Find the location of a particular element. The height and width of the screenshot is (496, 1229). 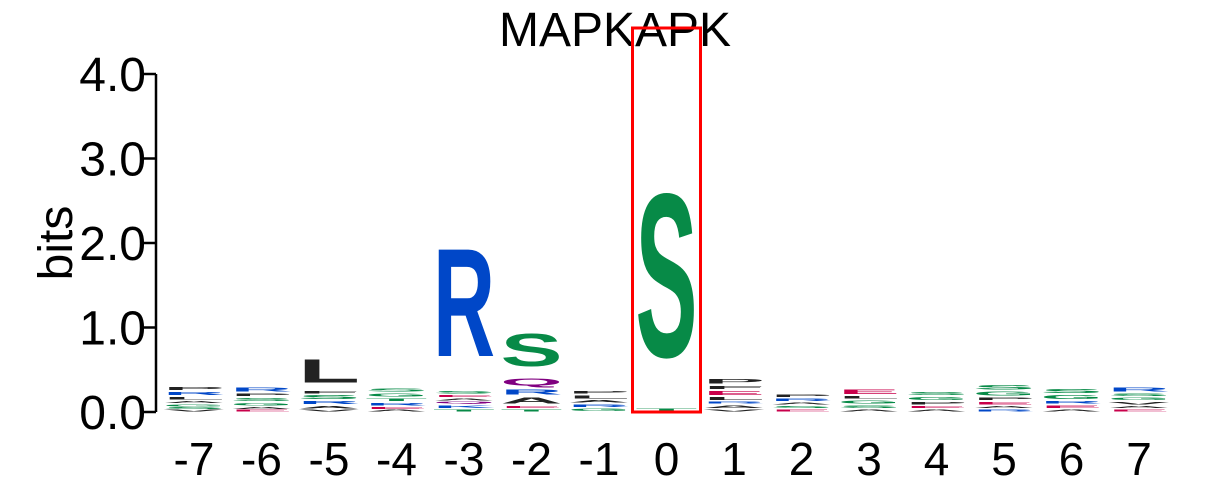

x-position-label: 7 is located at coordinates (1139, 459).